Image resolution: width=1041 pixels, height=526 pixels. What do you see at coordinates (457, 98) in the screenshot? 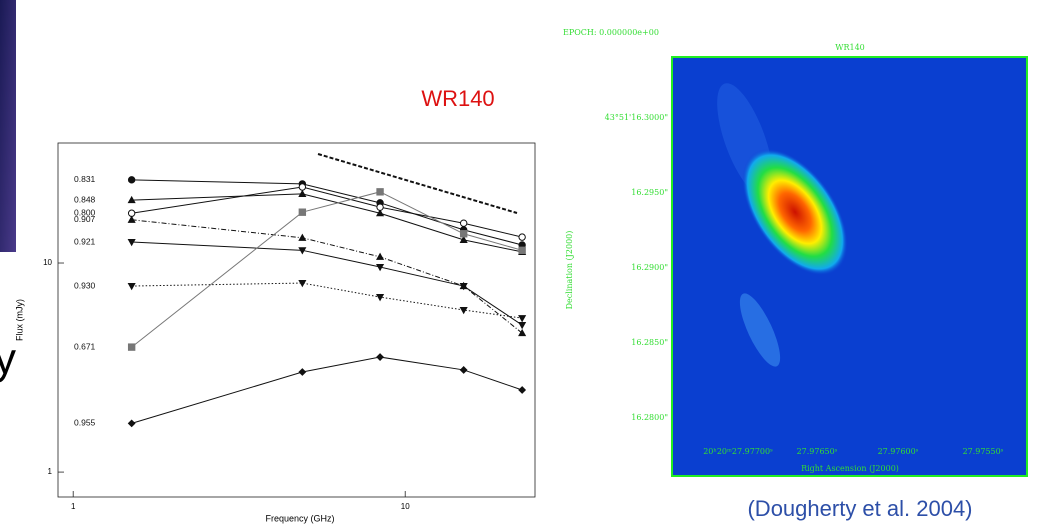
I see `slide-title: WR140` at bounding box center [457, 98].